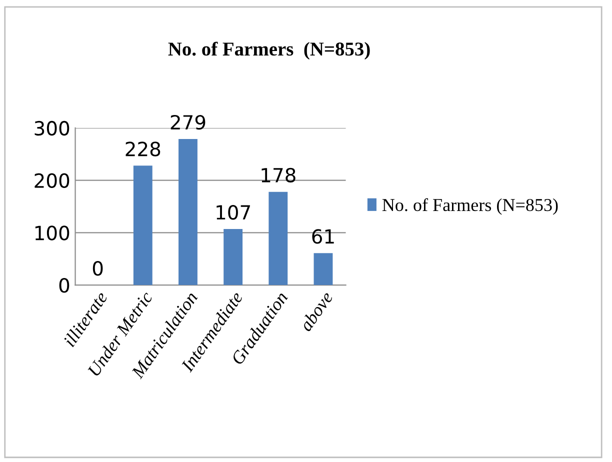  Describe the element at coordinates (52, 233) in the screenshot. I see `y-tick-label: 100` at that location.